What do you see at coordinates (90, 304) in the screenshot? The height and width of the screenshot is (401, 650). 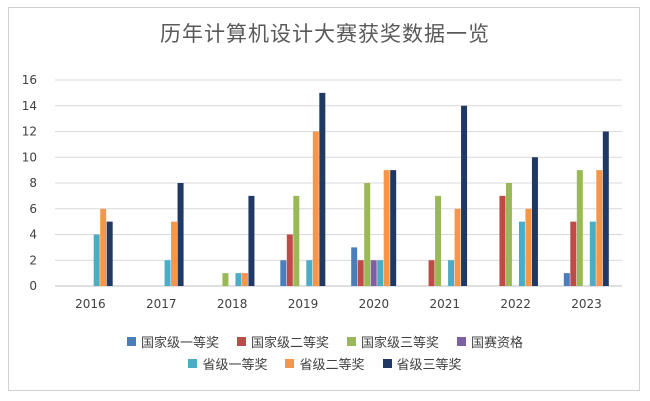 I see `x-tick-label: 2016` at bounding box center [90, 304].